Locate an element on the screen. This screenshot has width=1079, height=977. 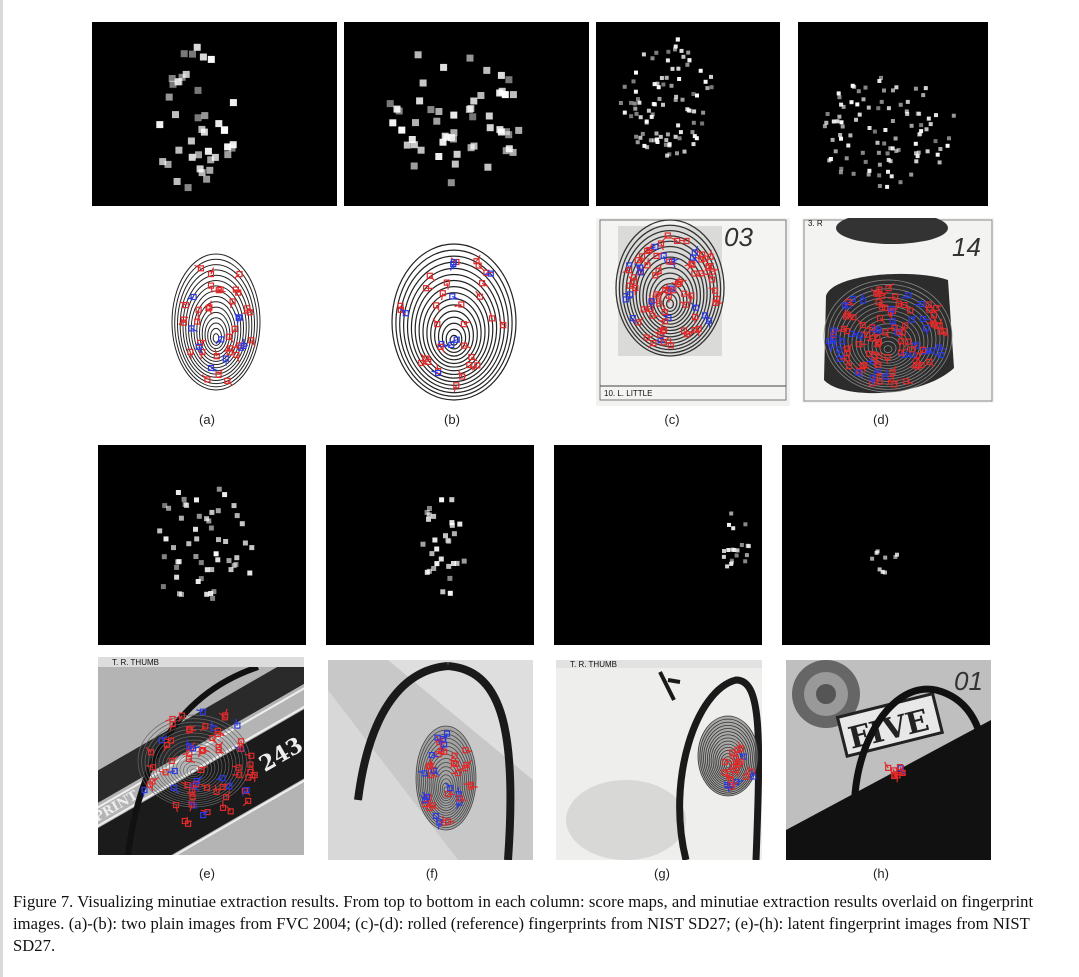
page-edge is located at coordinates (1, 488).